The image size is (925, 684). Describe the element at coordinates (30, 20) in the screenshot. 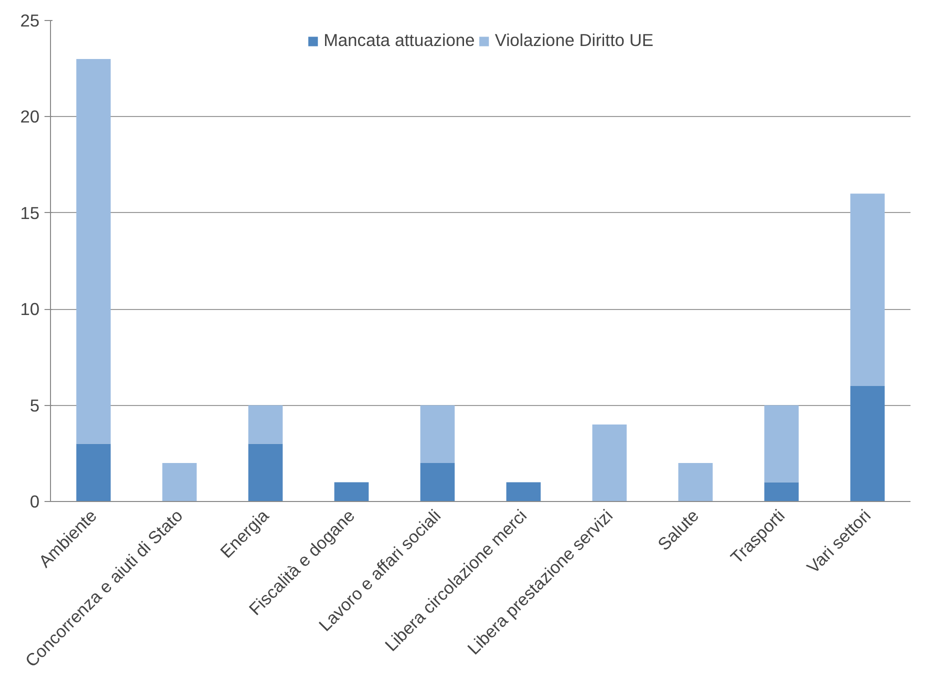

I see `y-tick-label: 25` at that location.